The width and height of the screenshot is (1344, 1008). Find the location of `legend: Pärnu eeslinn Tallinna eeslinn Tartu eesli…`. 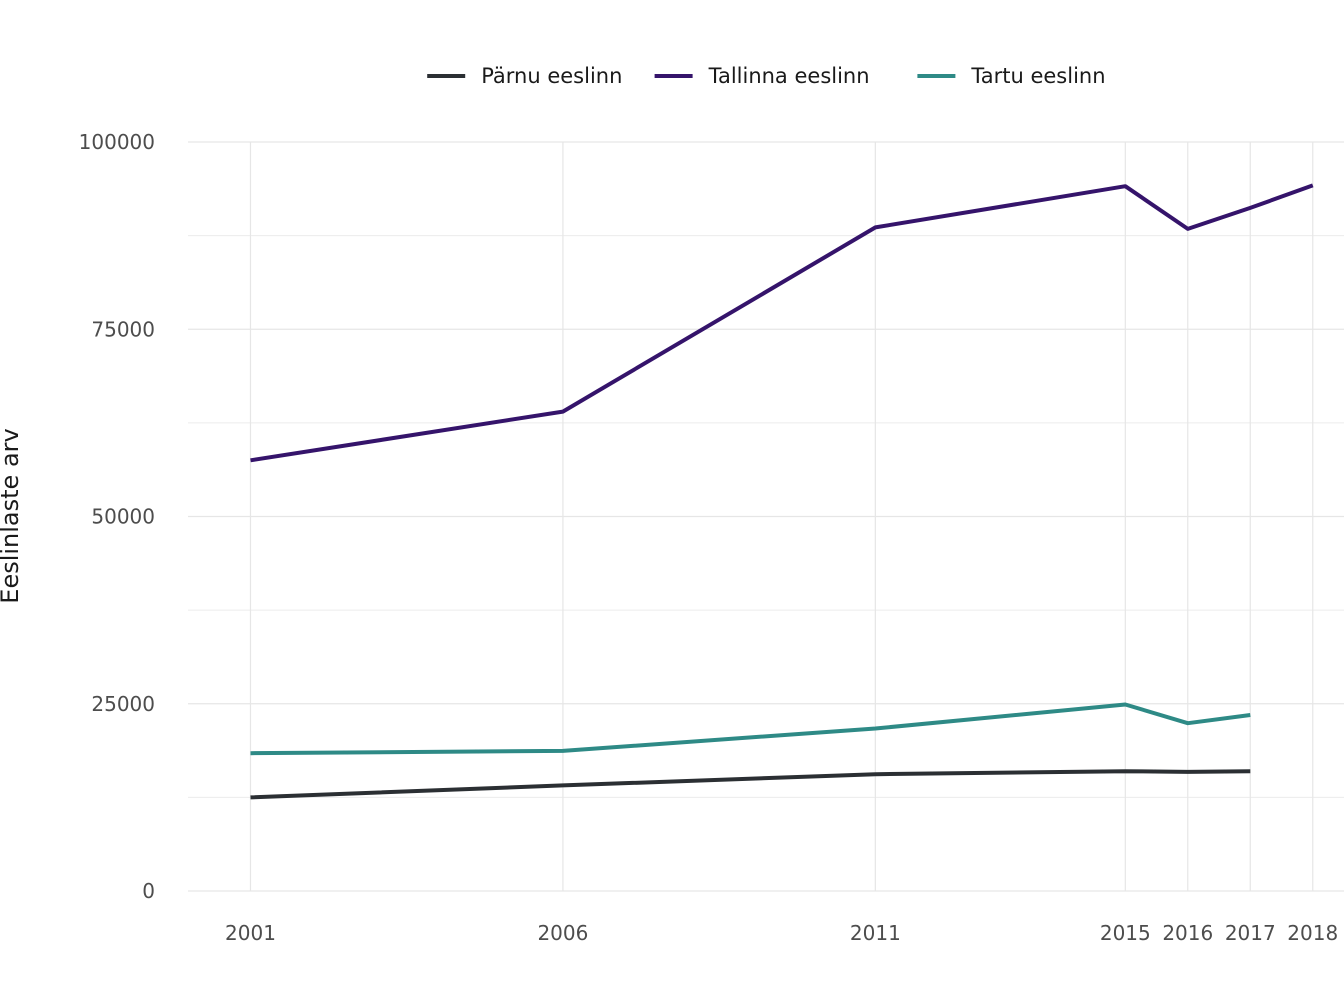

legend: Pärnu eeslinn Tallinna eeslinn Tartu eesli… is located at coordinates (766, 76).